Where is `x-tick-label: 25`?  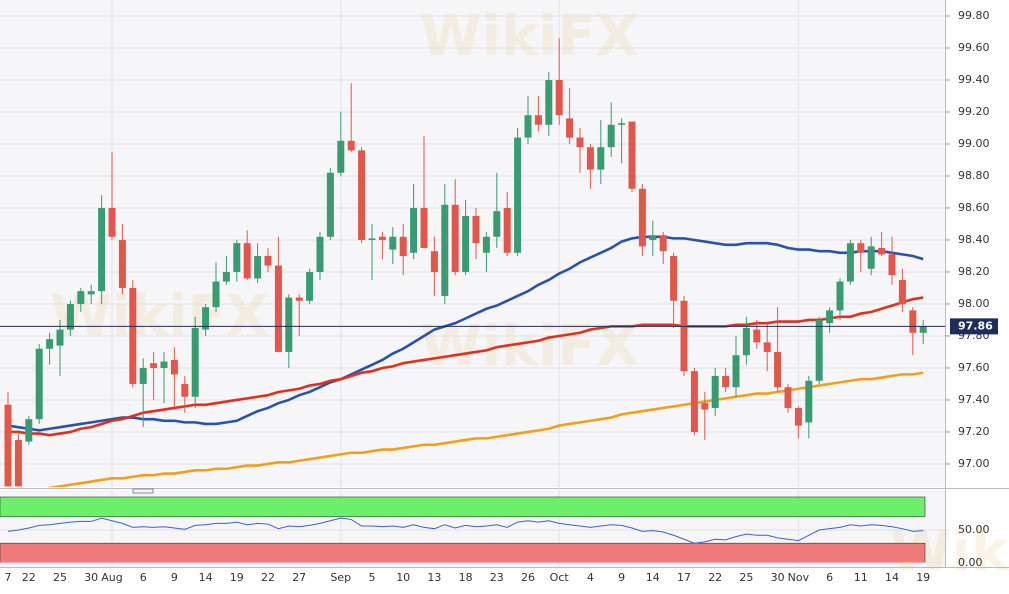 x-tick-label: 25 is located at coordinates (60, 577).